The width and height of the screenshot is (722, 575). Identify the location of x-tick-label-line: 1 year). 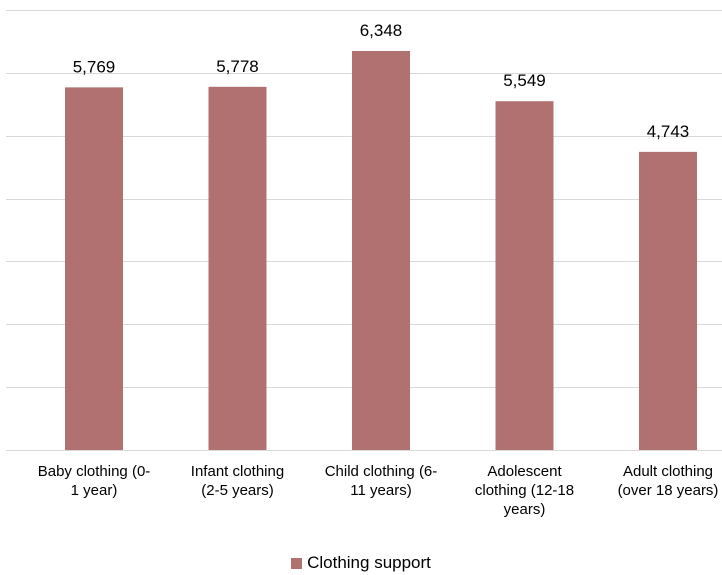
(94, 490).